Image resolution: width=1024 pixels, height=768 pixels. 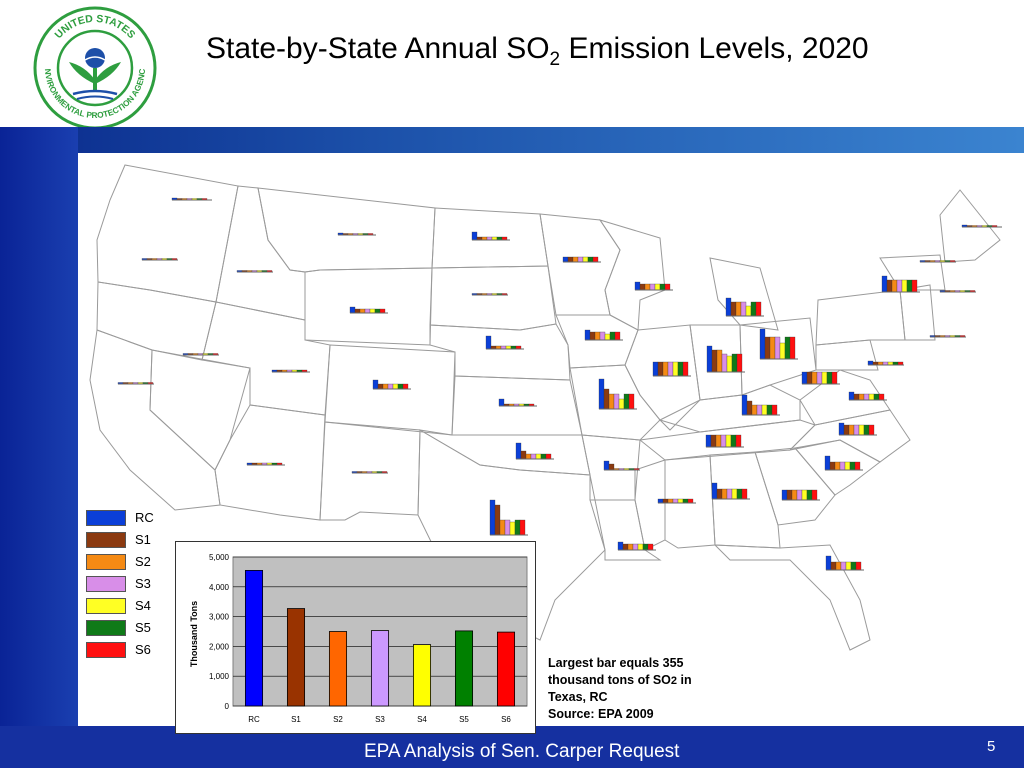 I want to click on legend-item-s6: S6, so click(x=121, y=651).